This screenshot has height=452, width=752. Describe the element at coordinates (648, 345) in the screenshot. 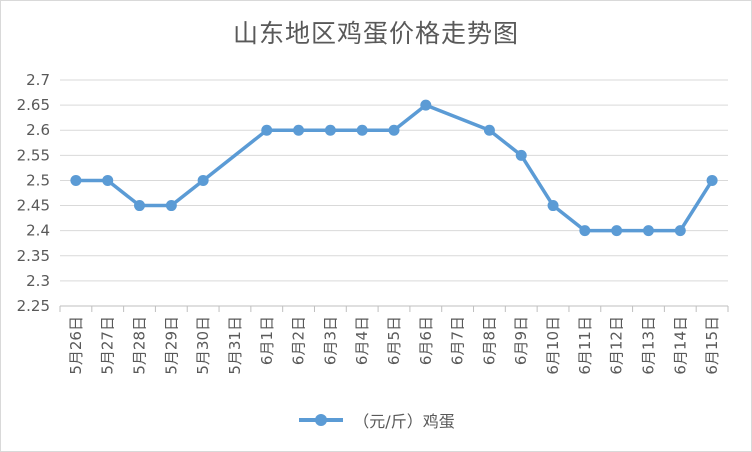

I see `x-tick-label: 6月13日` at that location.